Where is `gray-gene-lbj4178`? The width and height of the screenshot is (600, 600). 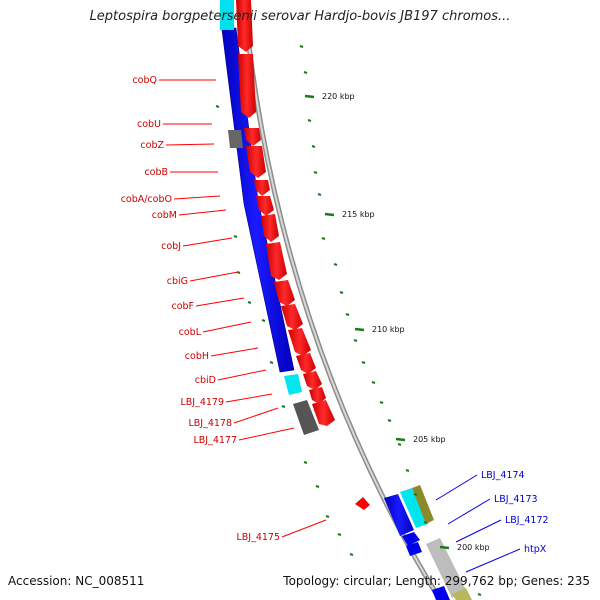 gray-gene-lbj4178 is located at coordinates (306, 417).